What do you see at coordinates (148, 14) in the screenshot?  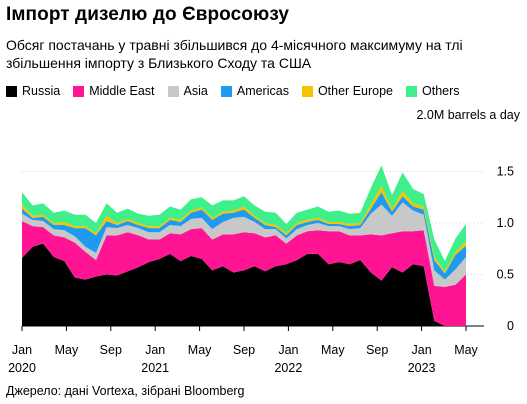 I see `chart-title: Імпорт дизелю до Євросоюзу` at bounding box center [148, 14].